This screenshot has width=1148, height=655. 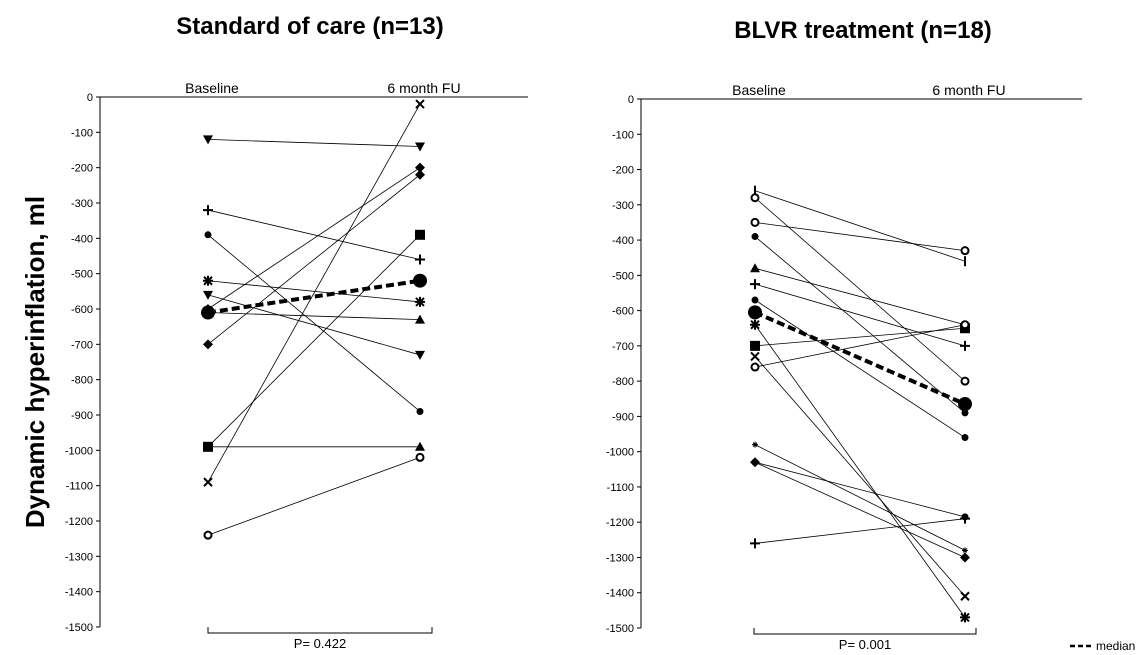 I want to click on median-series, so click(x=314, y=296).